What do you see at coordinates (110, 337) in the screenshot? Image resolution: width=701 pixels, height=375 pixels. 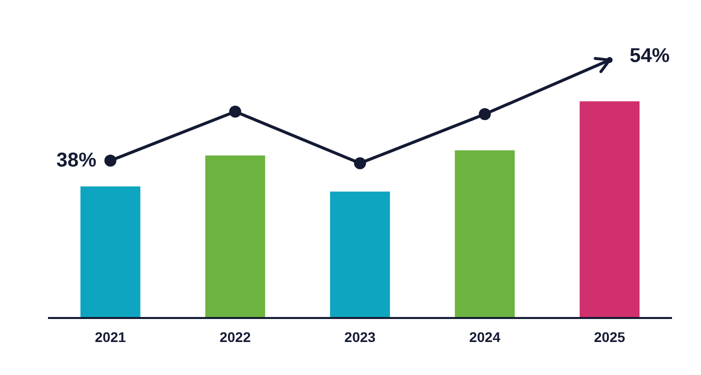 I see `x-tick-label: 2021` at bounding box center [110, 337].